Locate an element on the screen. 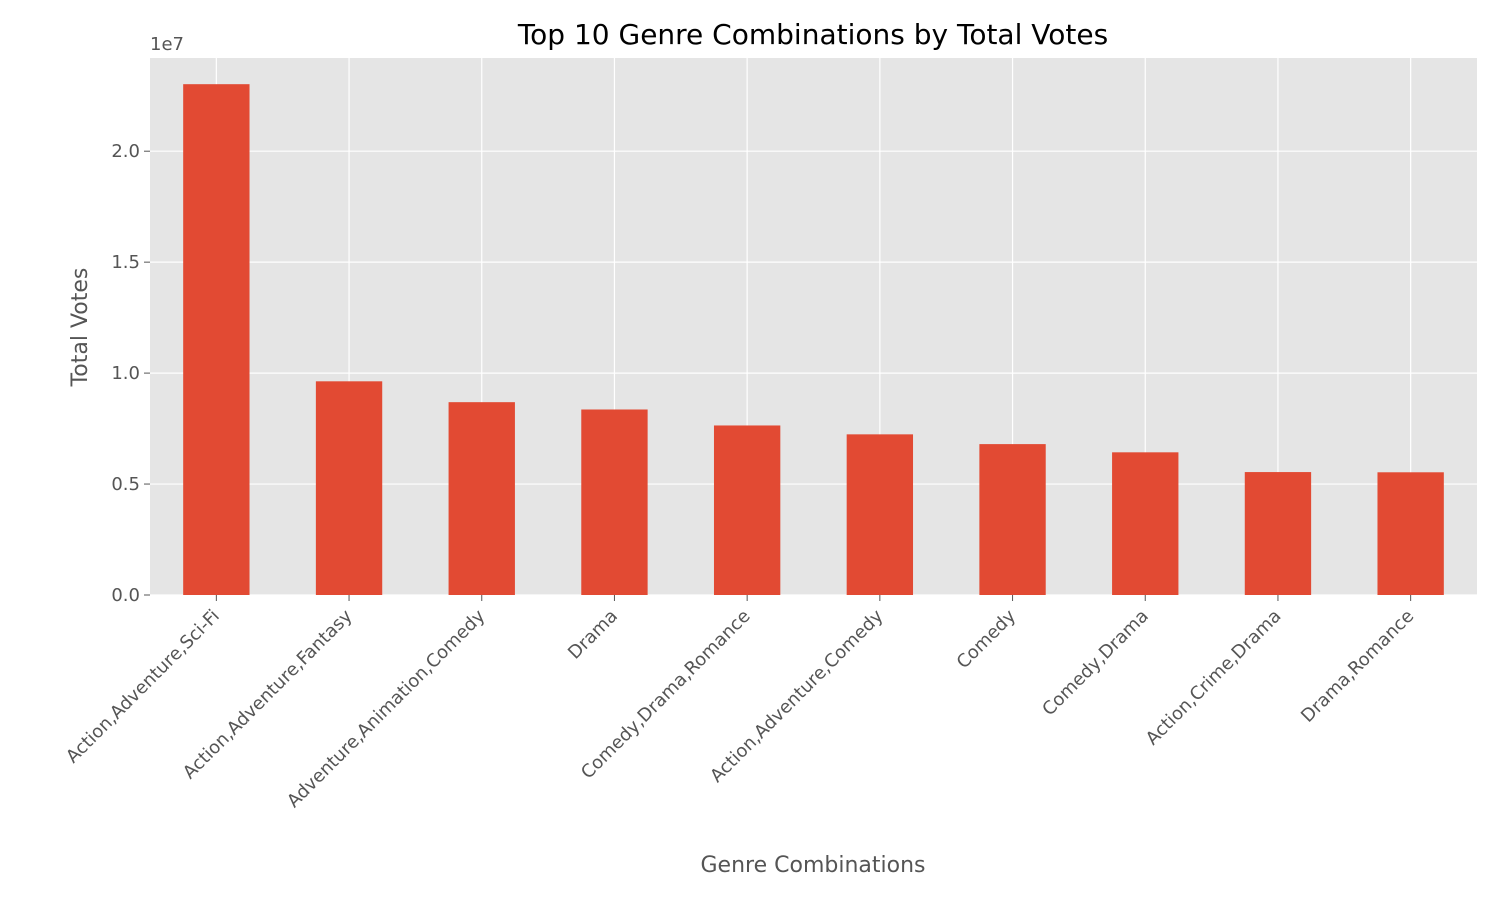  y-axis-ticks: 0.0 0.5 1.0 1.5 2.0 is located at coordinates (130, 373).